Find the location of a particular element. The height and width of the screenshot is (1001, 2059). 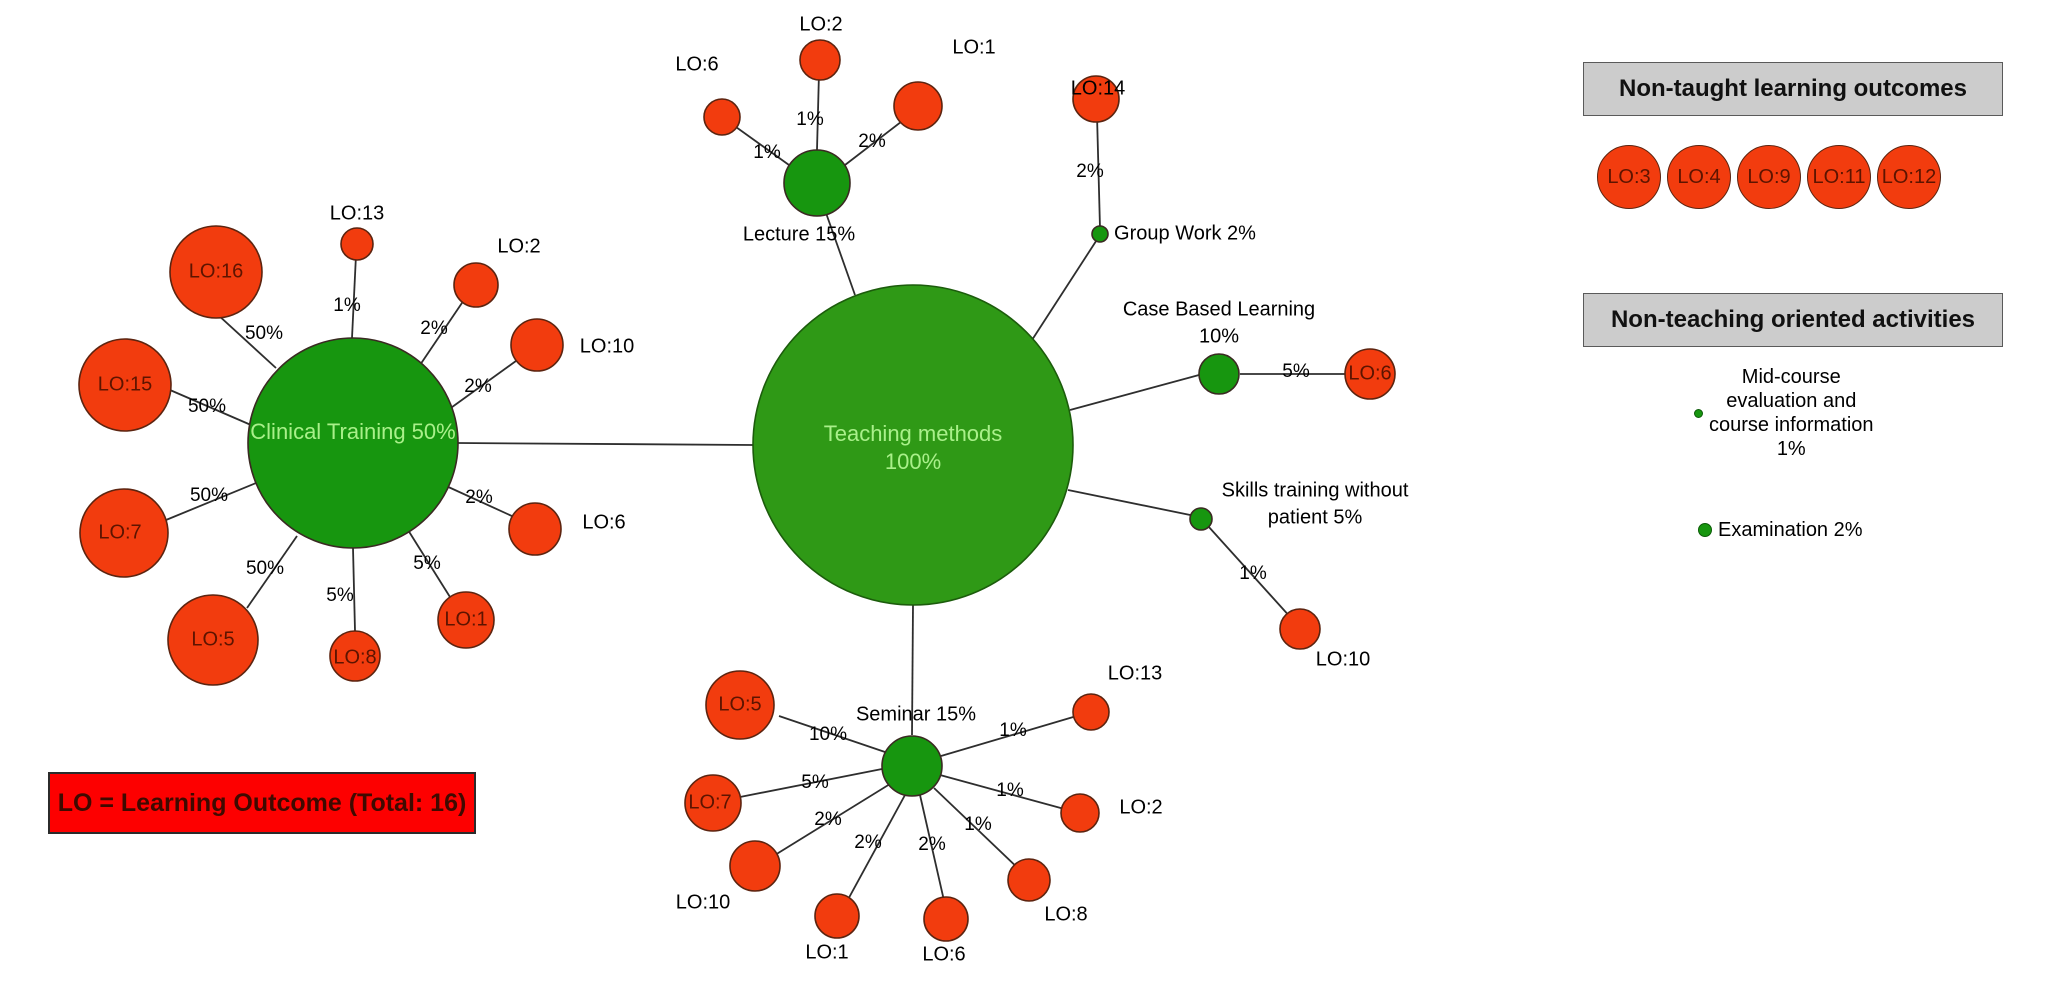

edge-lec-lo6 is located at coordinates (759, 143).